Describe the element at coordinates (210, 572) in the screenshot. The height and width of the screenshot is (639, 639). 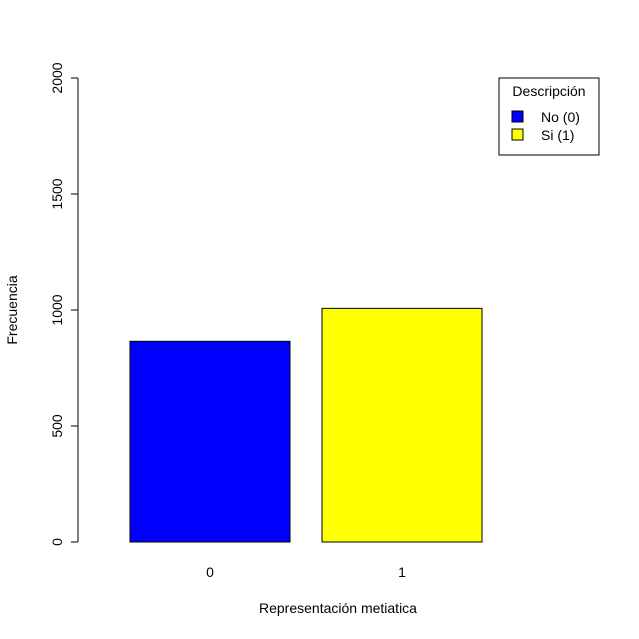
I see `x-tick-label-0: 0` at that location.